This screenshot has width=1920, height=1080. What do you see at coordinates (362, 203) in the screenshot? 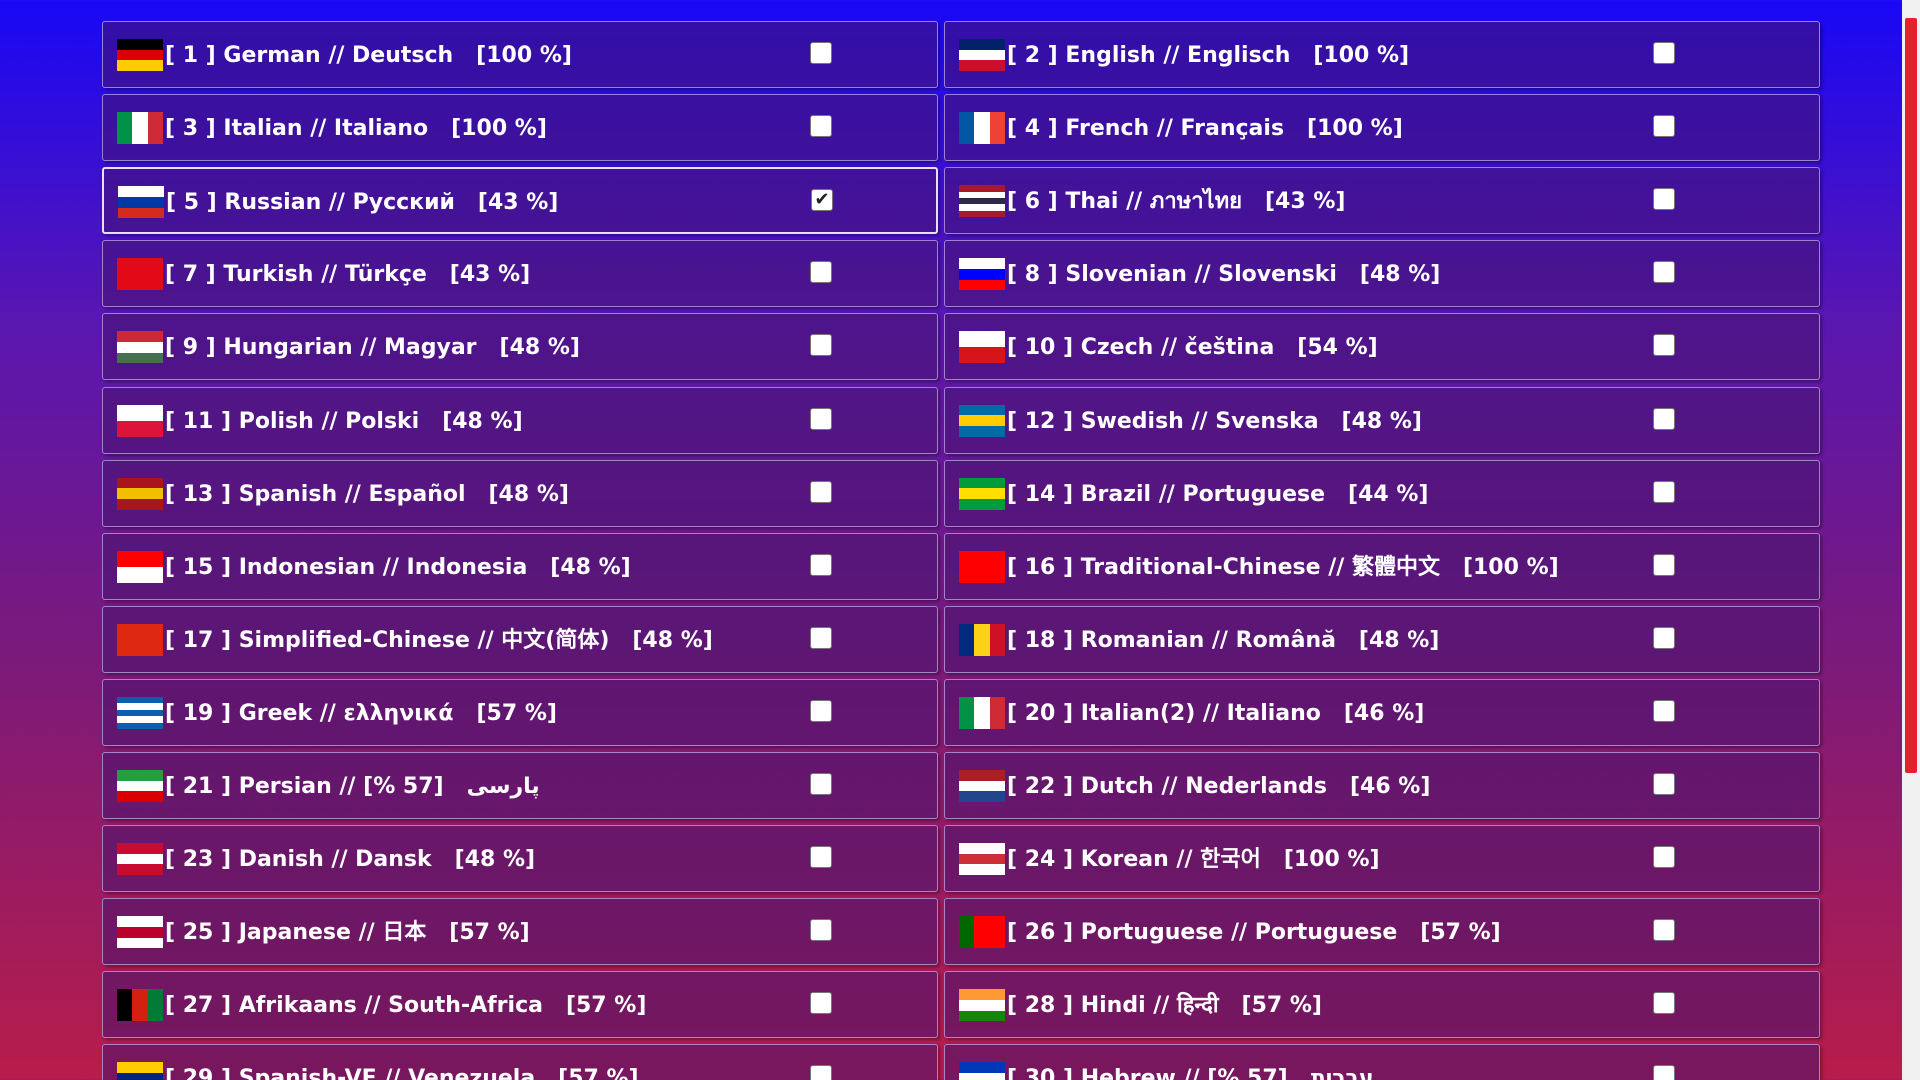
I see `language-label: [ 5 ] Russian // Русский [43 %]` at bounding box center [362, 203].